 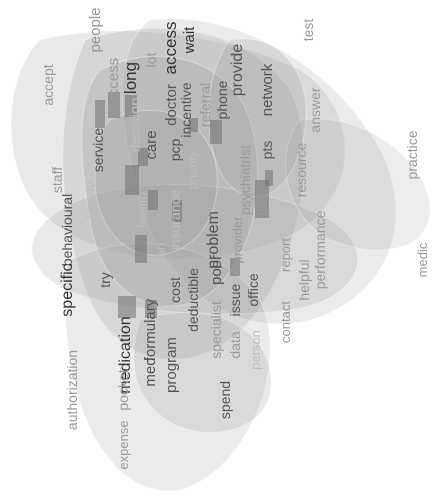 What do you see at coordinates (260, 205) in the screenshot?
I see `word-pay: pay` at bounding box center [260, 205].